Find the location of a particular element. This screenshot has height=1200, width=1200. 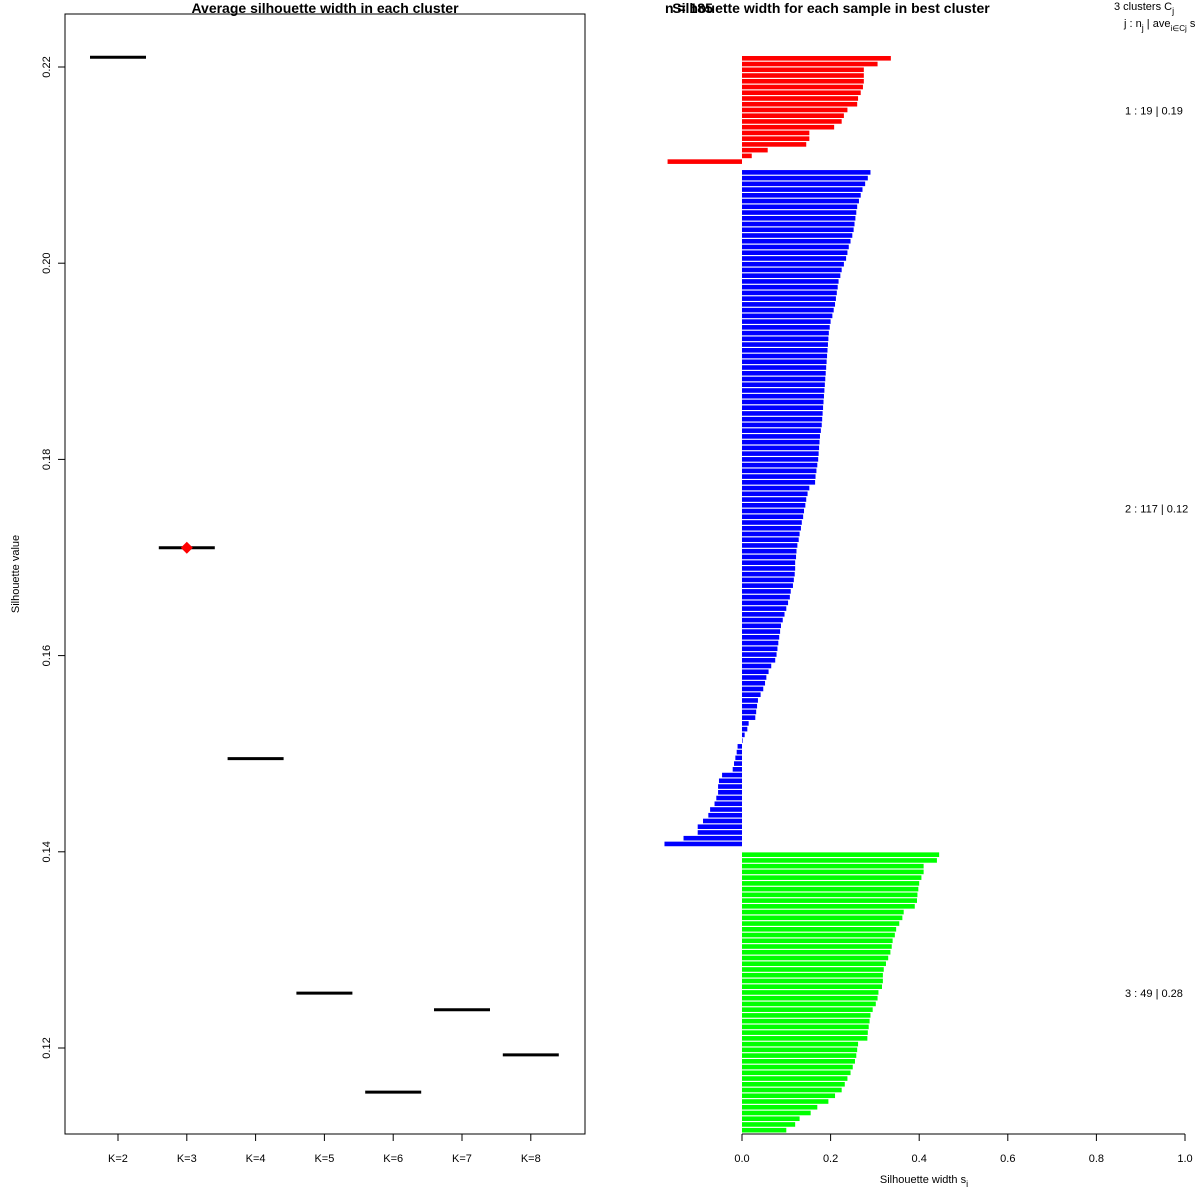

right-x-tick-label: 0.4 is located at coordinates (919, 1159).